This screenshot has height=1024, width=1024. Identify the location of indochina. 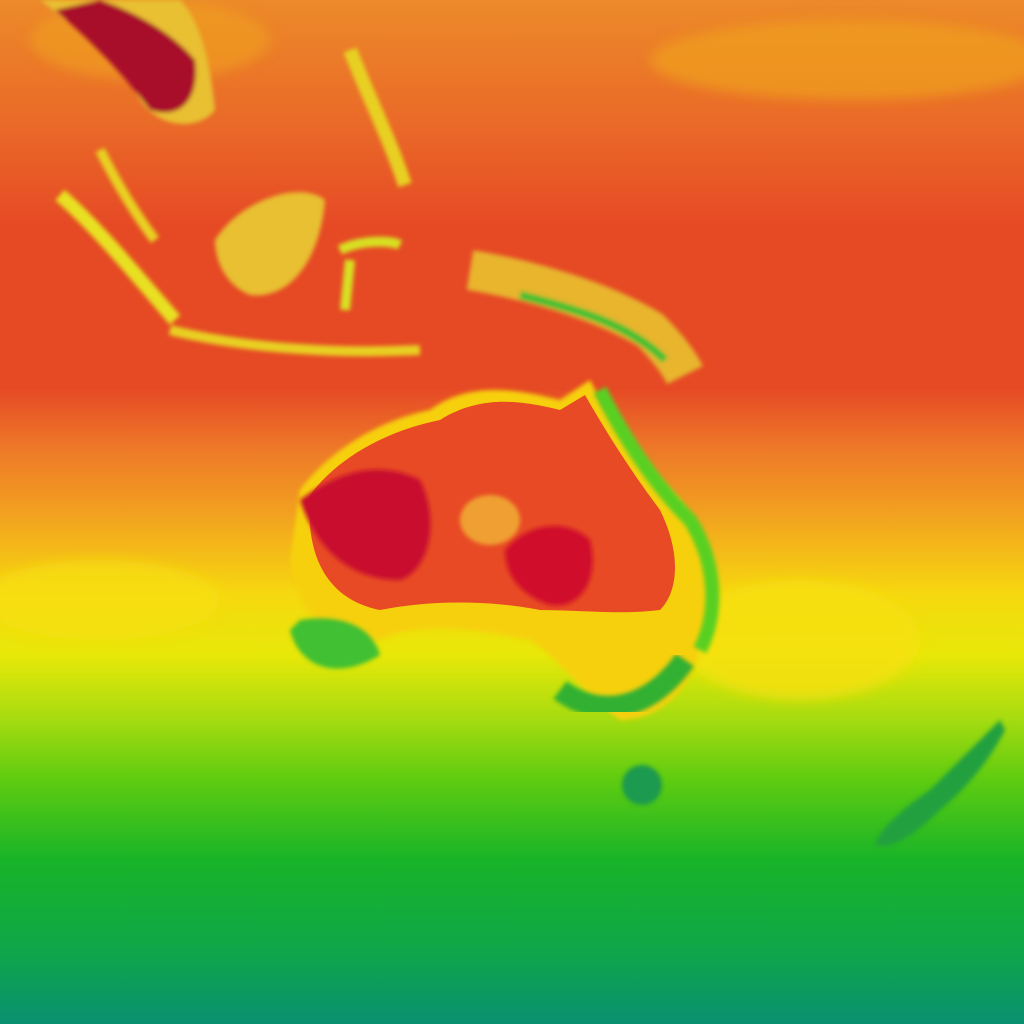
(127, 121).